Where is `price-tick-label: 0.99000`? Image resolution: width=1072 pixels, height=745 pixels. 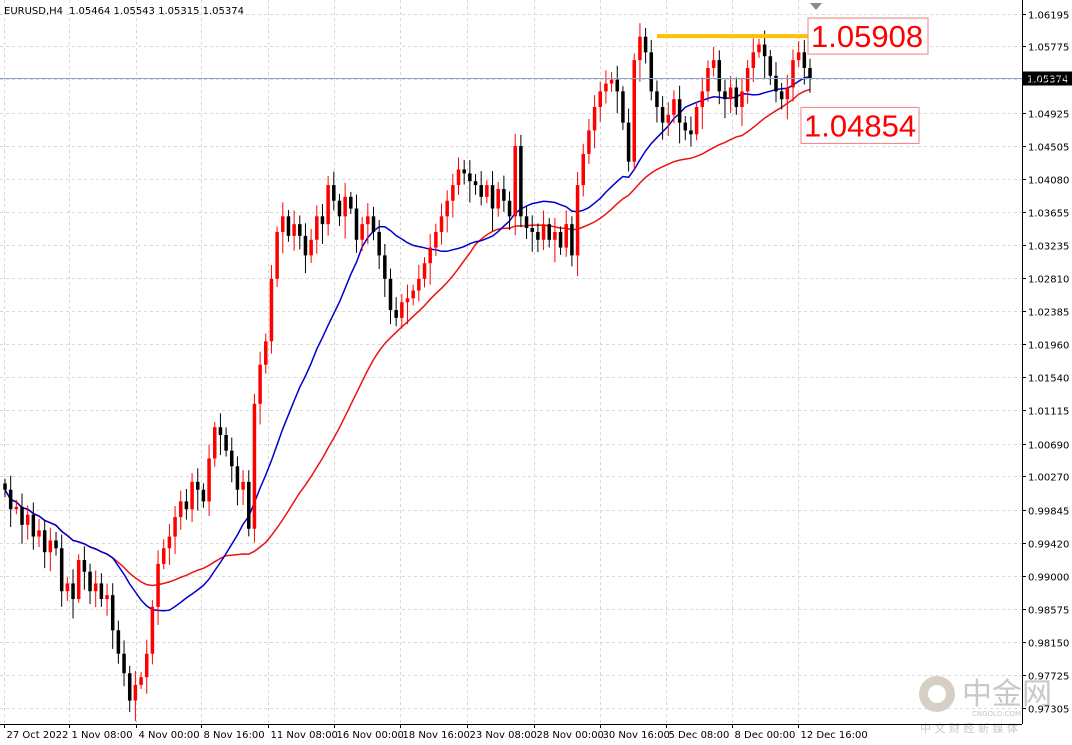
price-tick-label: 0.99000 is located at coordinates (1048, 578).